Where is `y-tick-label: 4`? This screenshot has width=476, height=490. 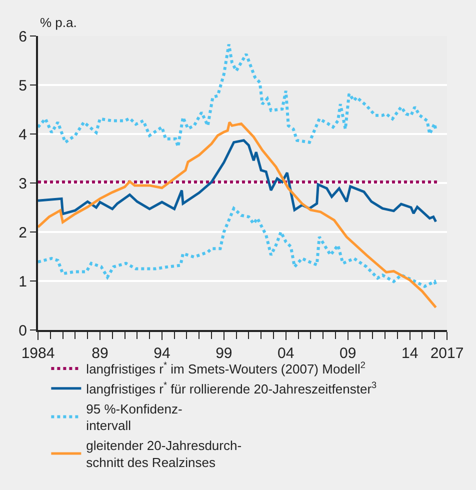
y-tick-label: 4 is located at coordinates (22, 135).